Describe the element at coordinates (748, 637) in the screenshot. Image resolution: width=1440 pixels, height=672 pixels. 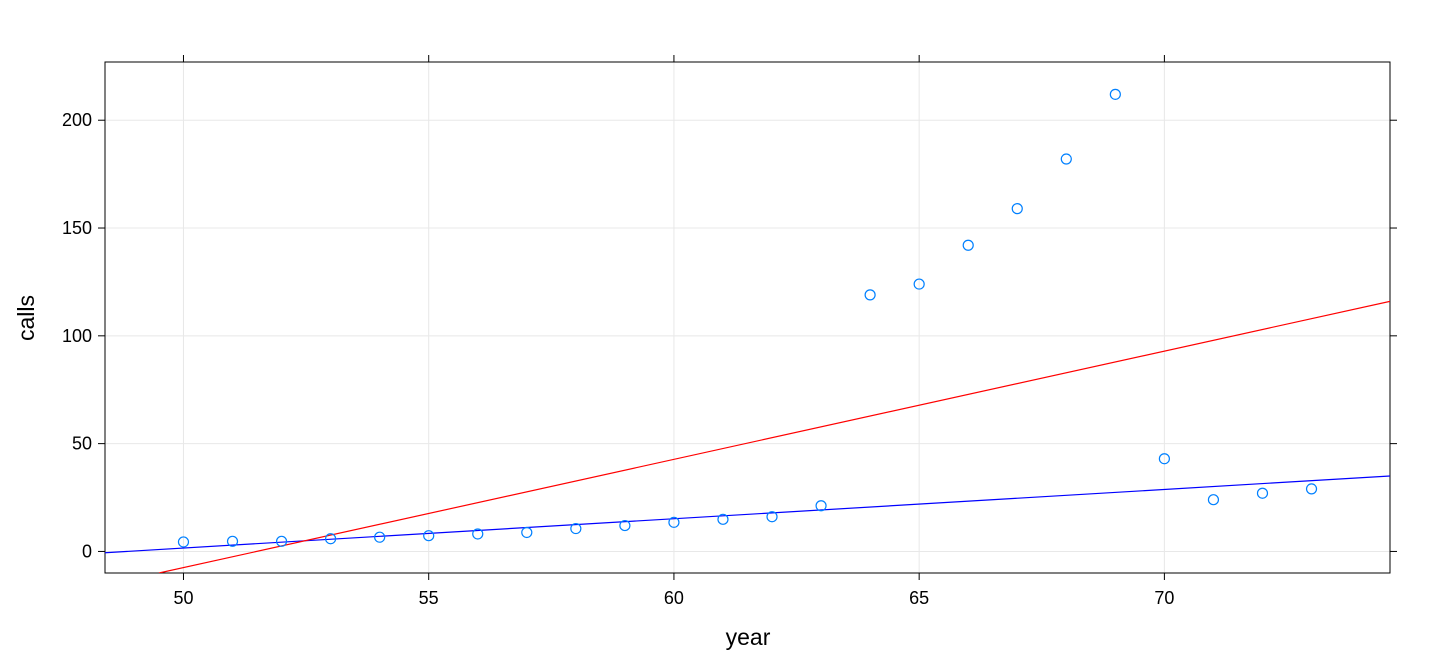
I see `x-axis-title: year` at that location.